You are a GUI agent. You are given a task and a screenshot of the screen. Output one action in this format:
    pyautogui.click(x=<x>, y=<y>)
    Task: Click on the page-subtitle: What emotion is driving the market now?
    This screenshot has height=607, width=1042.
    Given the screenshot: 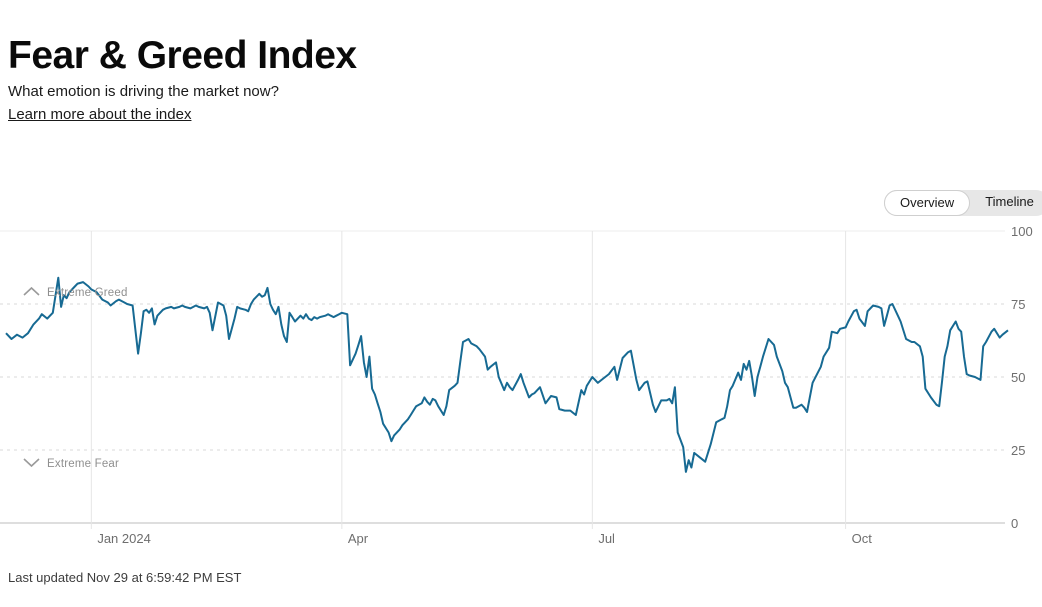 What is the action you would take?
    pyautogui.click(x=143, y=91)
    